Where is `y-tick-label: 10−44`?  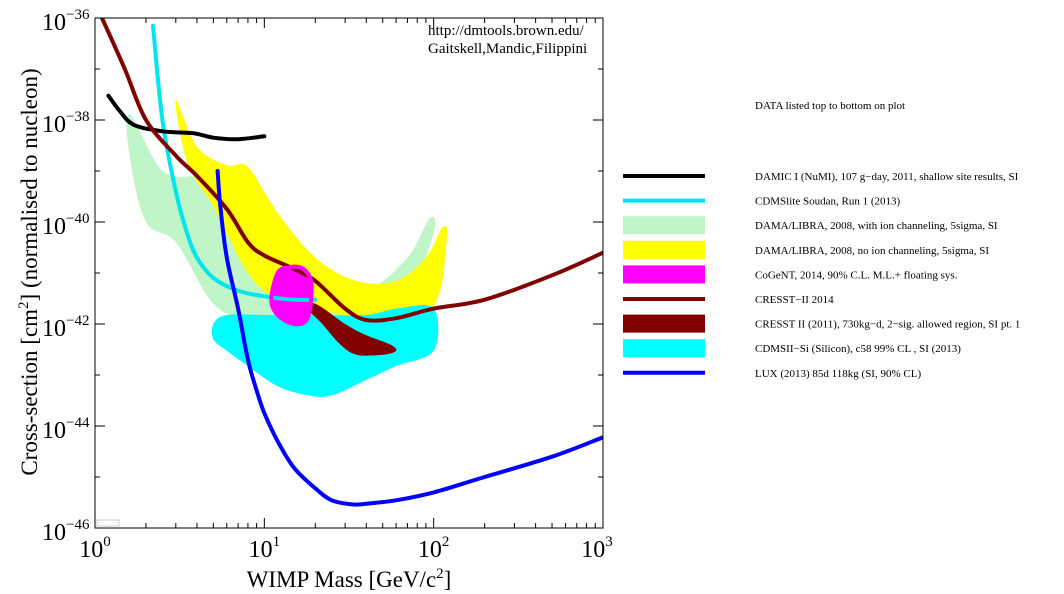
y-tick-label: 10−44 is located at coordinates (66, 429).